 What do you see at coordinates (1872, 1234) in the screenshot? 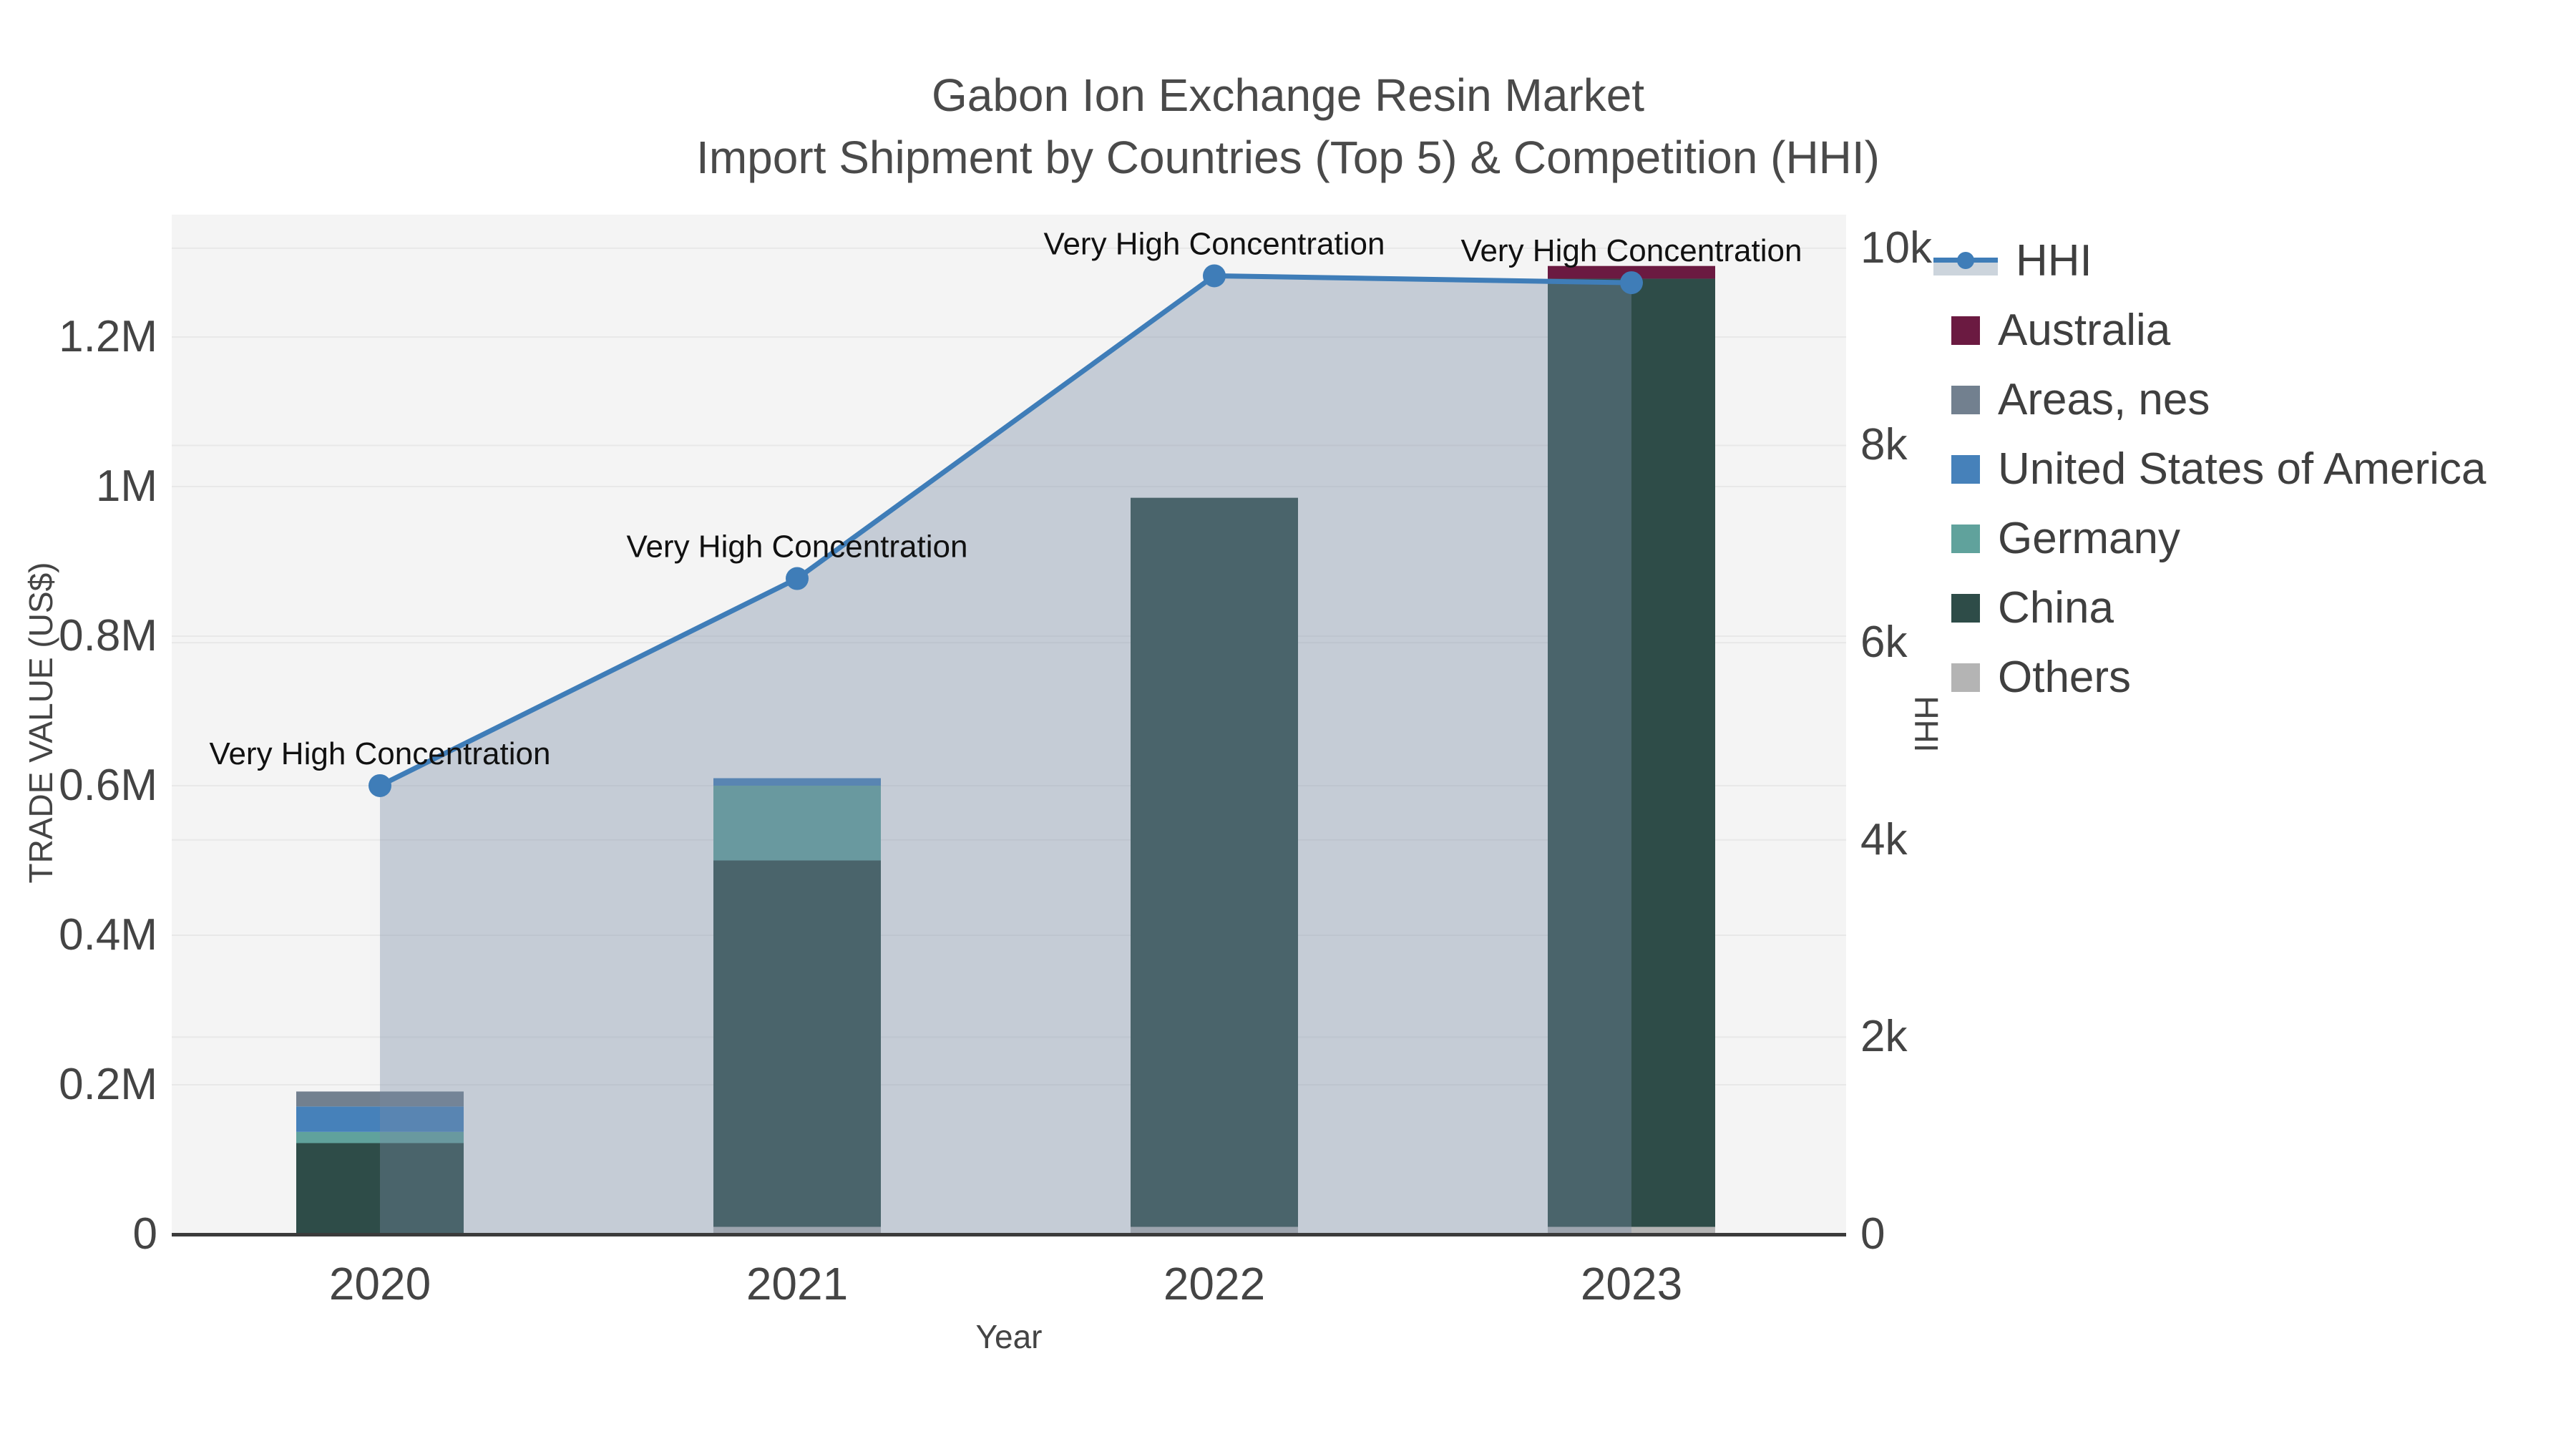
I see `ytick-right-0: 0` at bounding box center [1872, 1234].